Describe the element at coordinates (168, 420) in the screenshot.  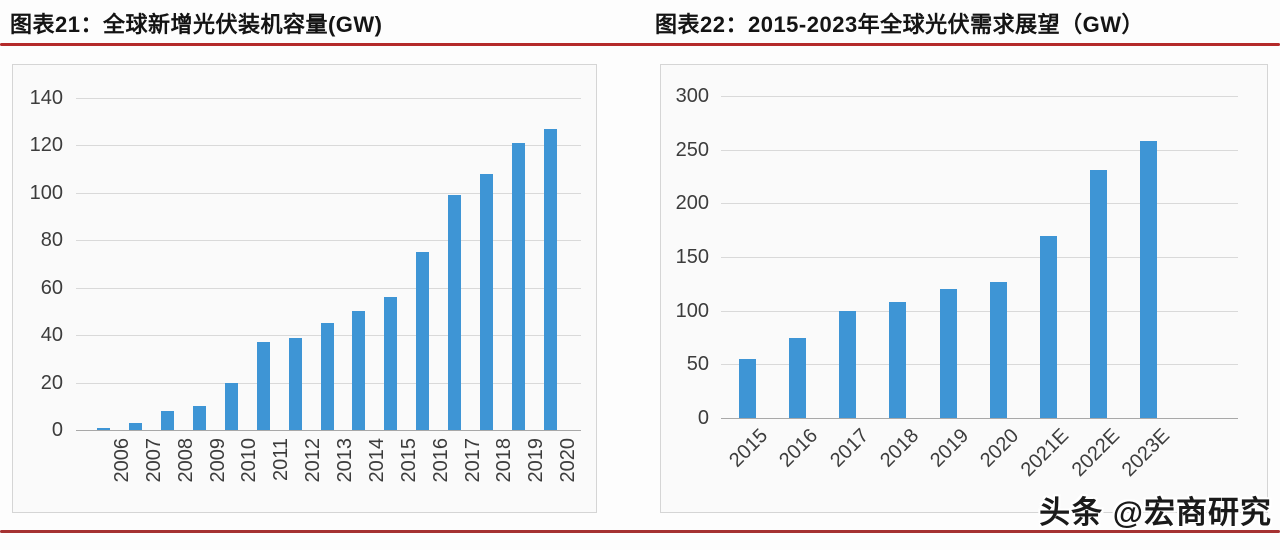
I see `bar-2008` at that location.